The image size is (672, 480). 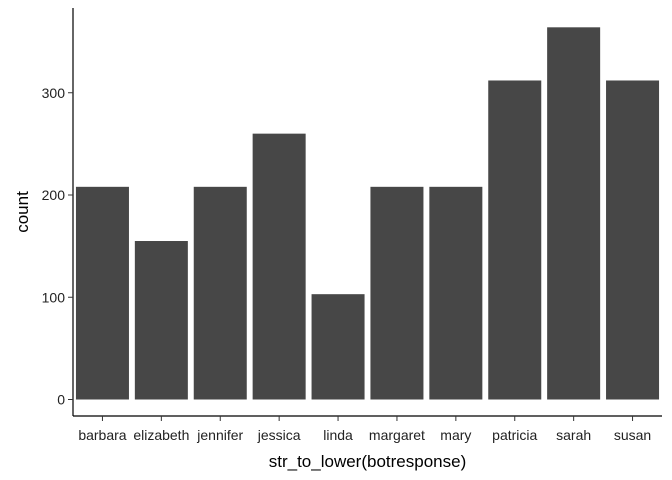 What do you see at coordinates (455, 435) in the screenshot?
I see `x-tick-label: mary` at bounding box center [455, 435].